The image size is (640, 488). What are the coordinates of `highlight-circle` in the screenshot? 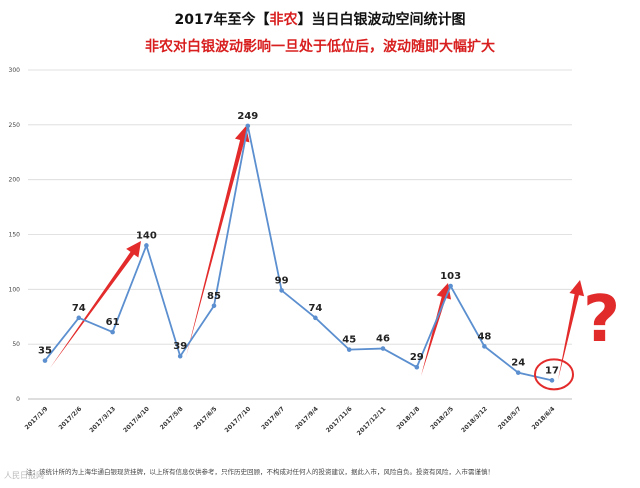 It's located at (554, 374).